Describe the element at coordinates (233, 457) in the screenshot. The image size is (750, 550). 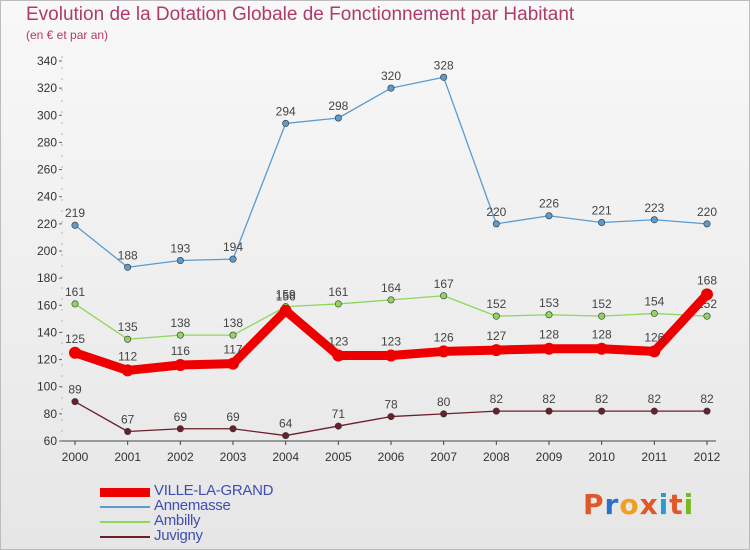
I see `x-tick-label: 2003` at that location.